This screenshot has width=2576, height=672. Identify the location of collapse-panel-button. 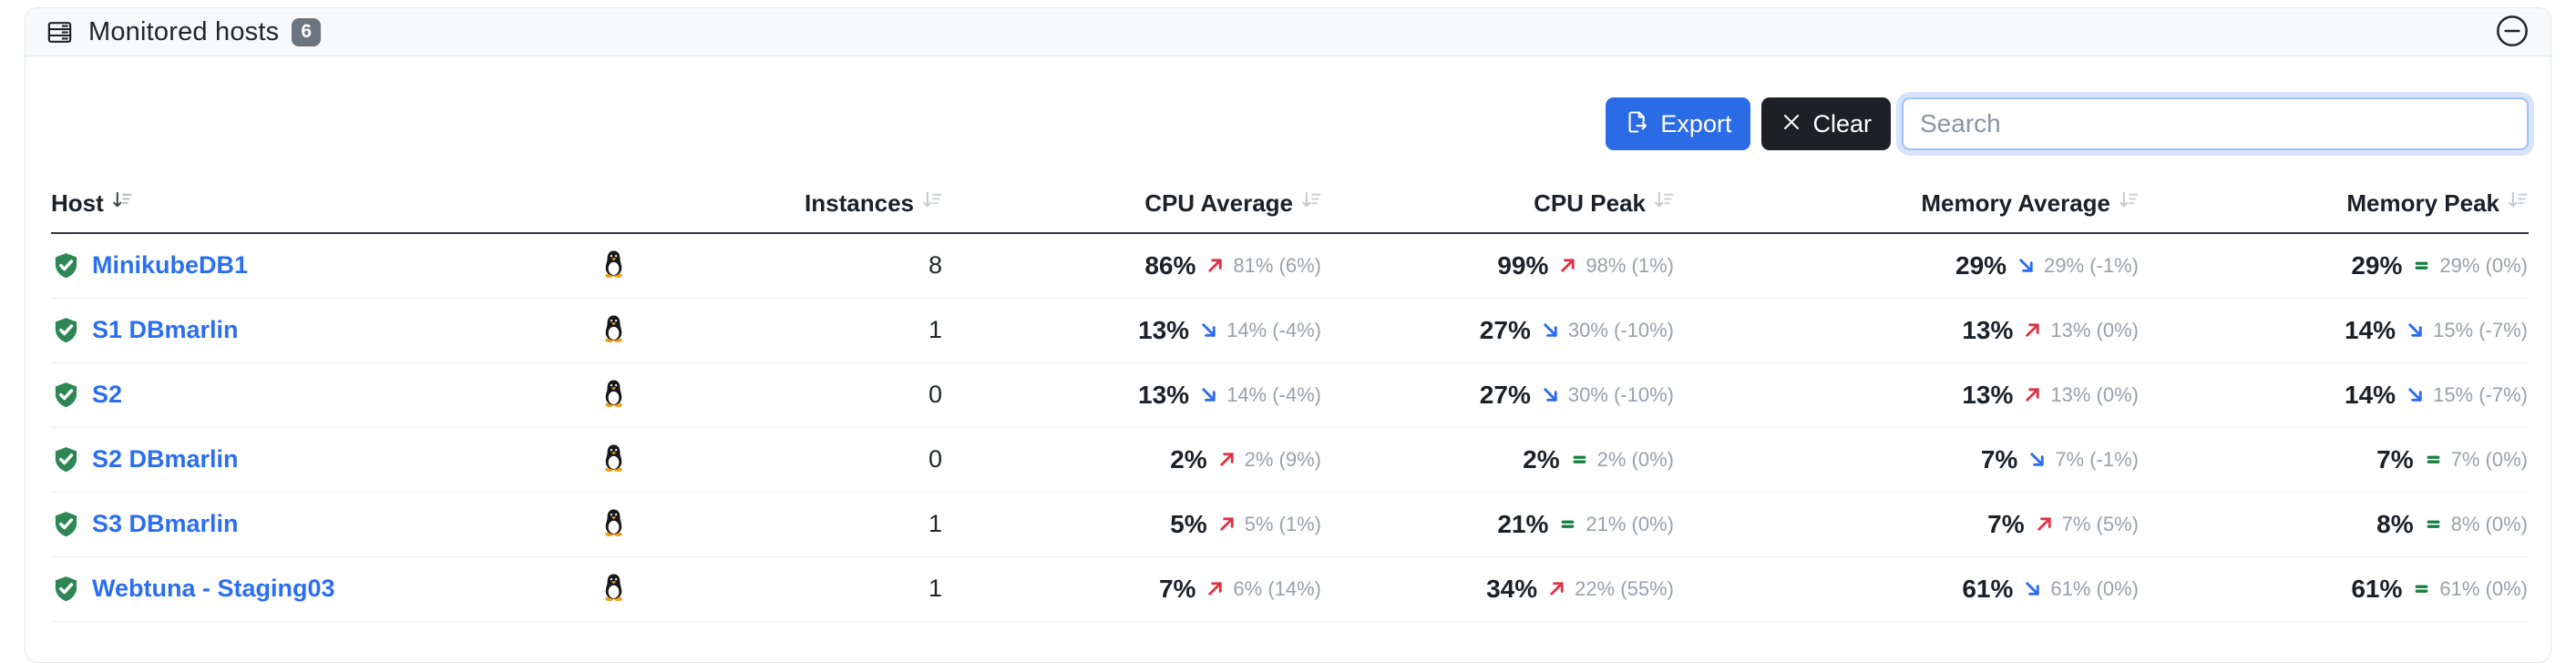
(2512, 33).